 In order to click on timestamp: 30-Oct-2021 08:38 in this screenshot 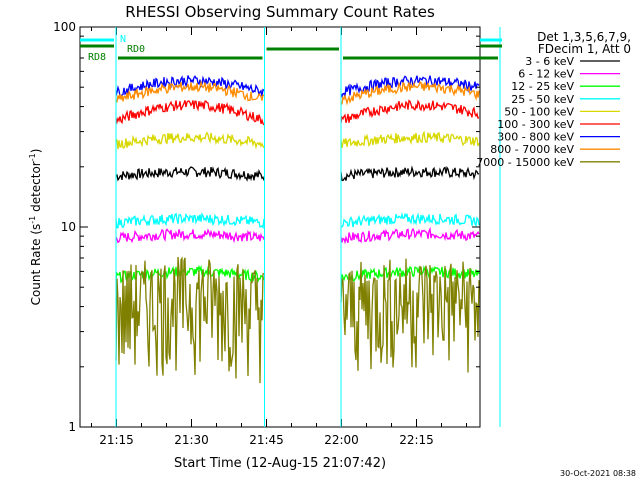, I will do `click(598, 473)`.